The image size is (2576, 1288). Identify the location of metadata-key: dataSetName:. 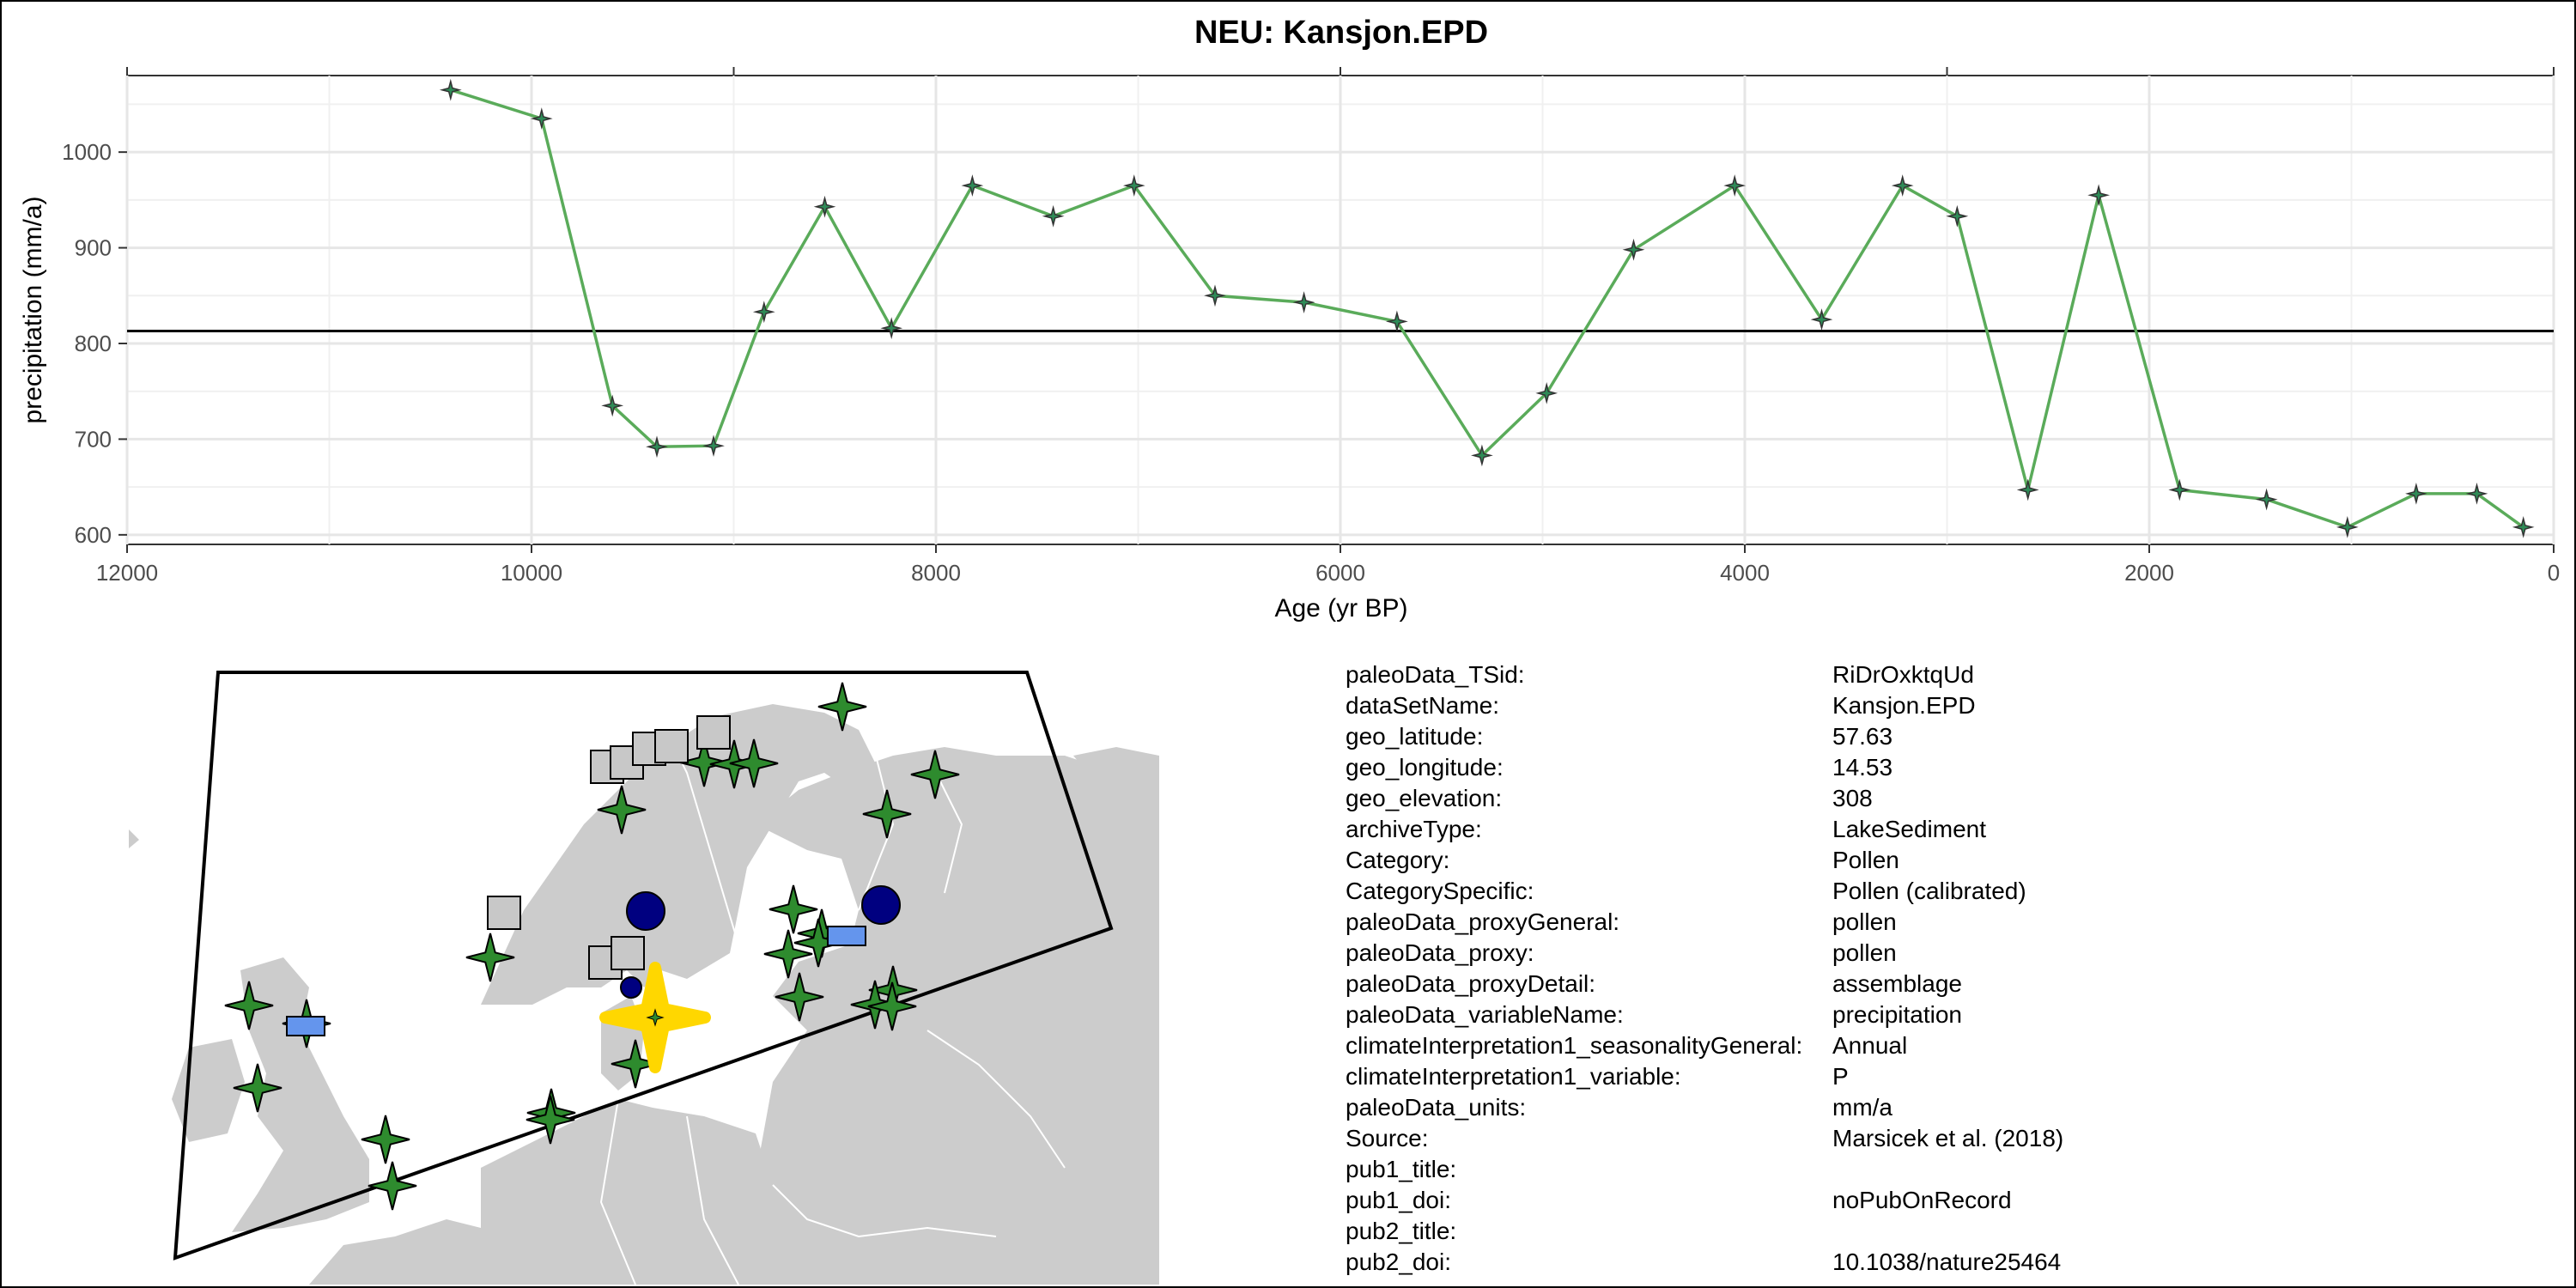
(1422, 705).